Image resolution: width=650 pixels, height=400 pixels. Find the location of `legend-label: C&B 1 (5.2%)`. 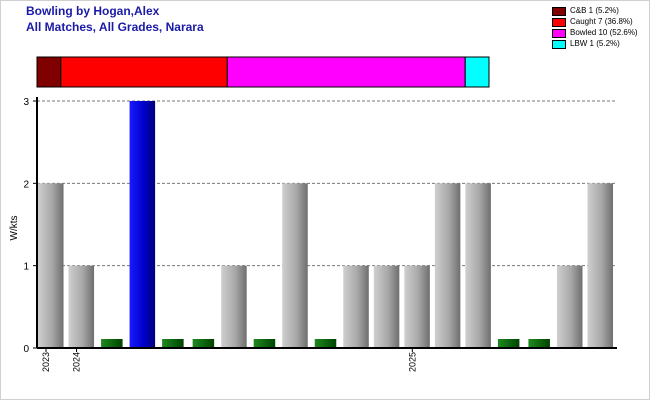

legend-label: C&B 1 (5.2%) is located at coordinates (594, 10).